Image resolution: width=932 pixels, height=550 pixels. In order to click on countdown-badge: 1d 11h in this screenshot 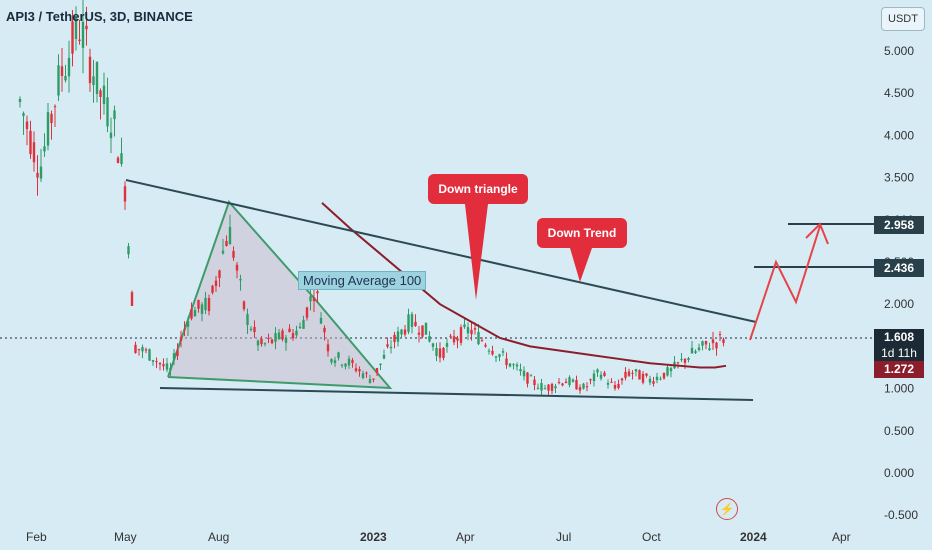, I will do `click(899, 353)`.